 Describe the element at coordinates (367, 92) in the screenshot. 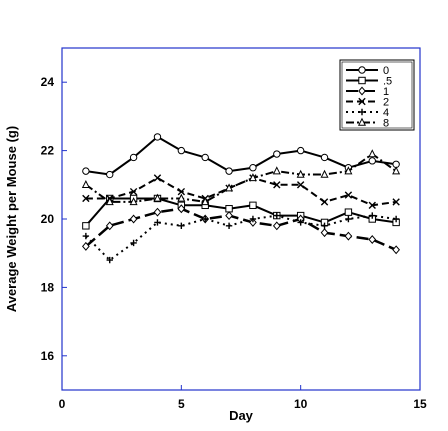

I see `legend-entry: 1` at that location.